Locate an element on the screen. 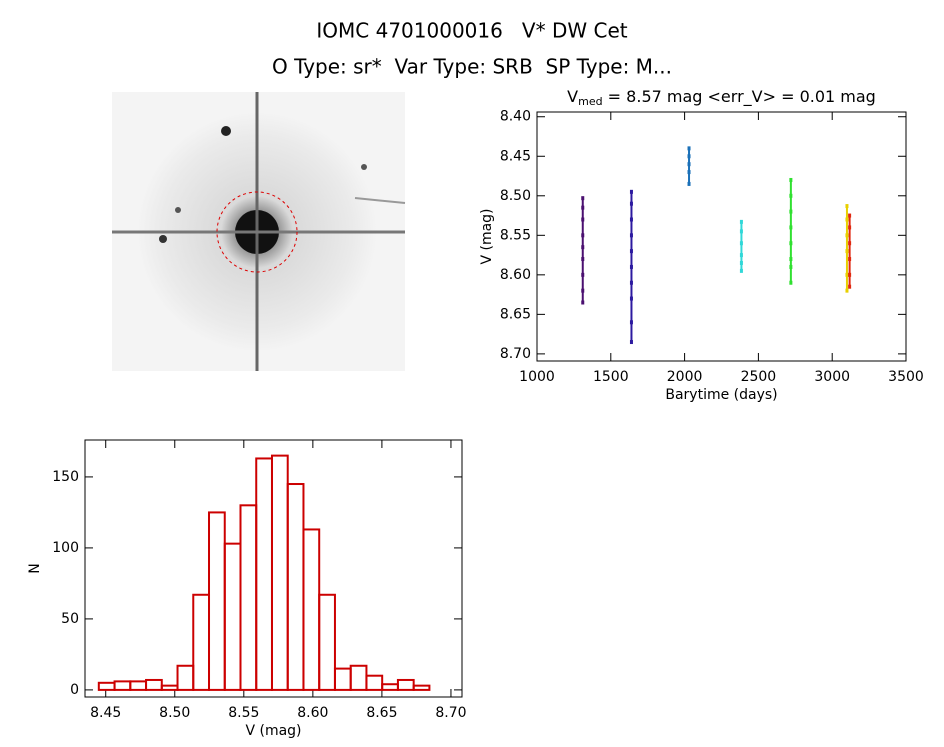  y-tick-label: 100 is located at coordinates (65, 548).